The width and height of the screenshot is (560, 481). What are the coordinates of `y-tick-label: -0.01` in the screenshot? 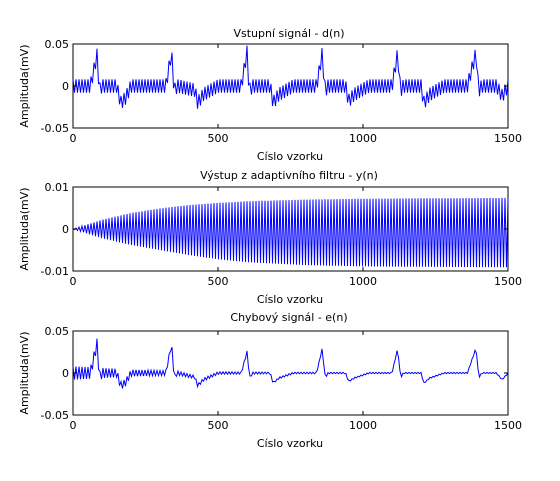 It's located at (55, 271).